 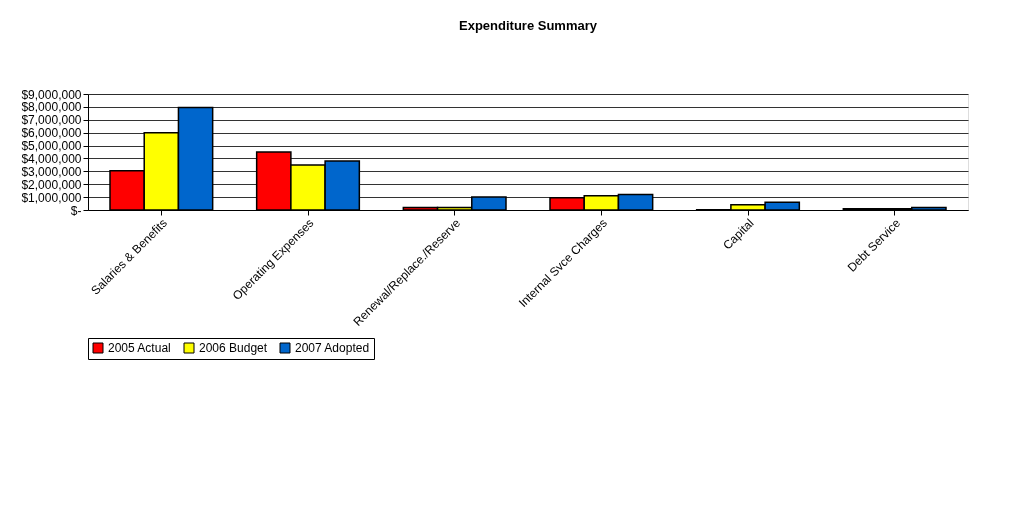 I want to click on y-tick-label: $2,000,000, so click(x=51, y=184).